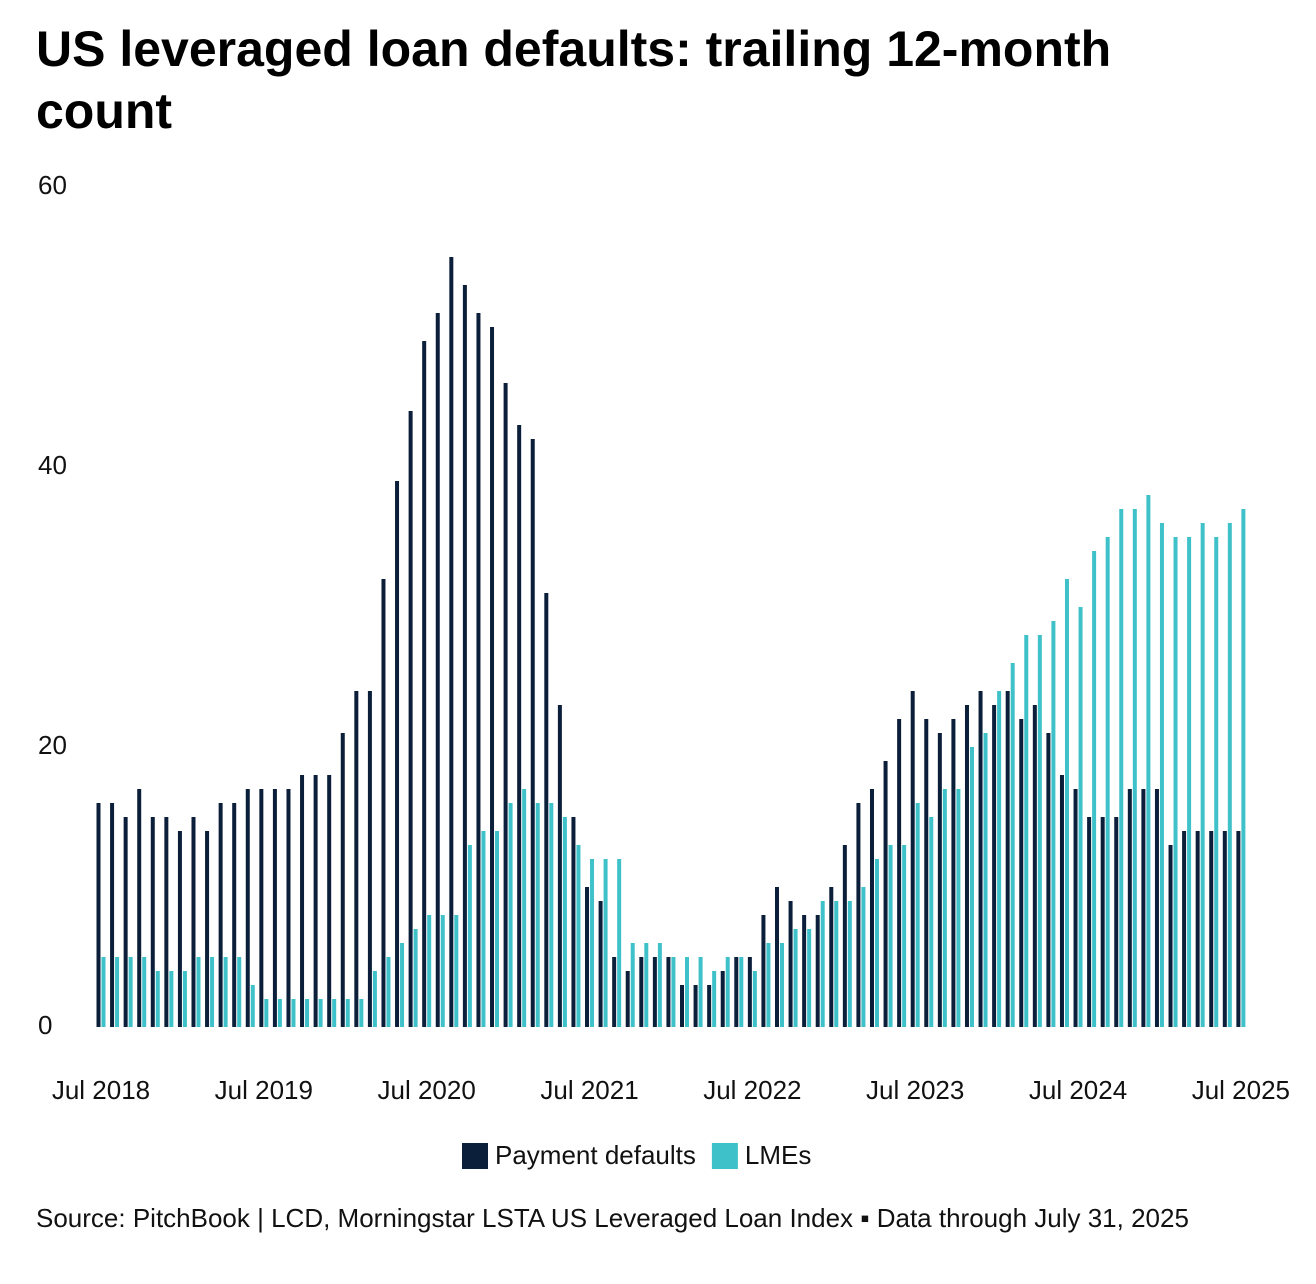 Image resolution: width=1316 pixels, height=1284 pixels. I want to click on y-tick-label: 60, so click(52, 185).